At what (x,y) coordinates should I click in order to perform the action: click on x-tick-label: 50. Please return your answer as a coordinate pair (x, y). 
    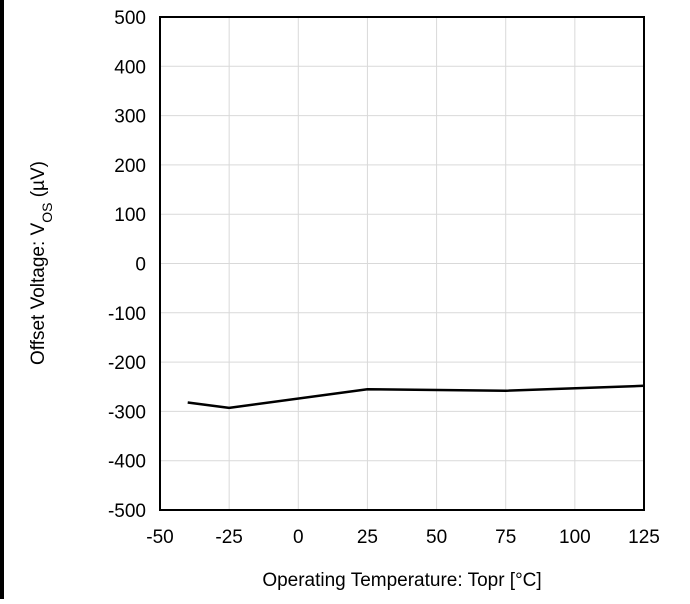
    Looking at the image, I should click on (436, 537).